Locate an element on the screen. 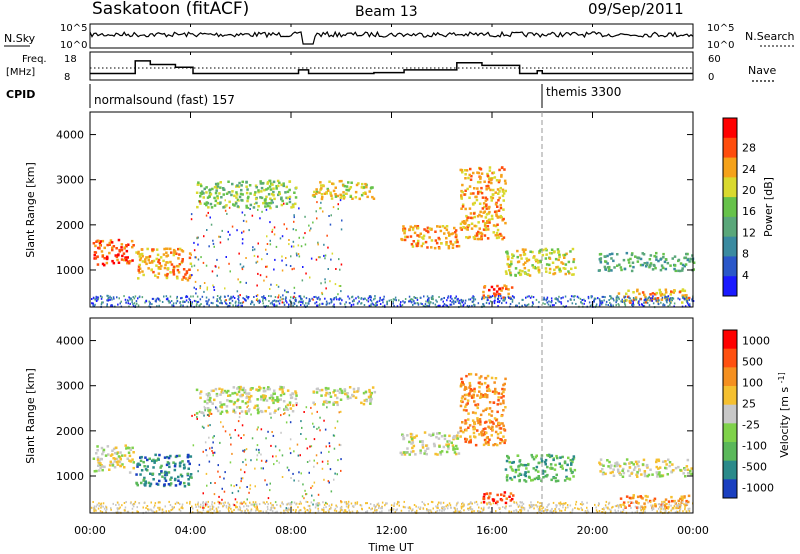 The width and height of the screenshot is (800, 554). cpid-label: CPID is located at coordinates (20, 94).